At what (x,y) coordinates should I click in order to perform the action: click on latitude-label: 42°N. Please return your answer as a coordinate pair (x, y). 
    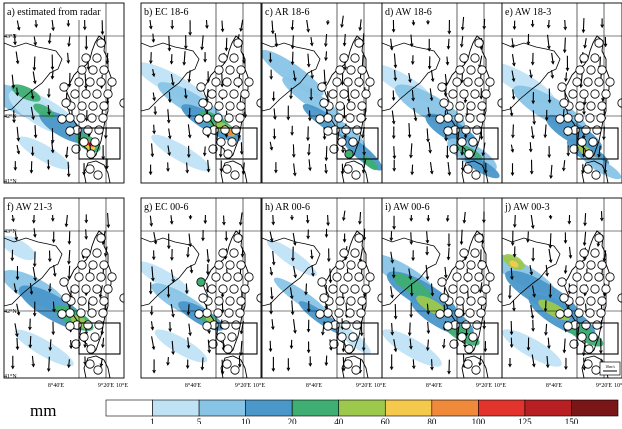
    Looking at the image, I should click on (10, 116).